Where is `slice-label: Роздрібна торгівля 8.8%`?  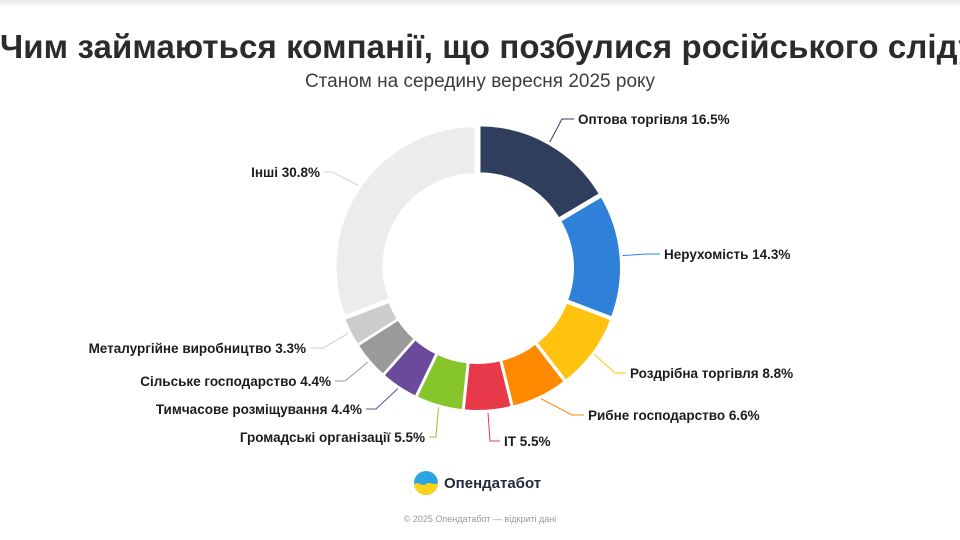 slice-label: Роздрібна торгівля 8.8% is located at coordinates (711, 373).